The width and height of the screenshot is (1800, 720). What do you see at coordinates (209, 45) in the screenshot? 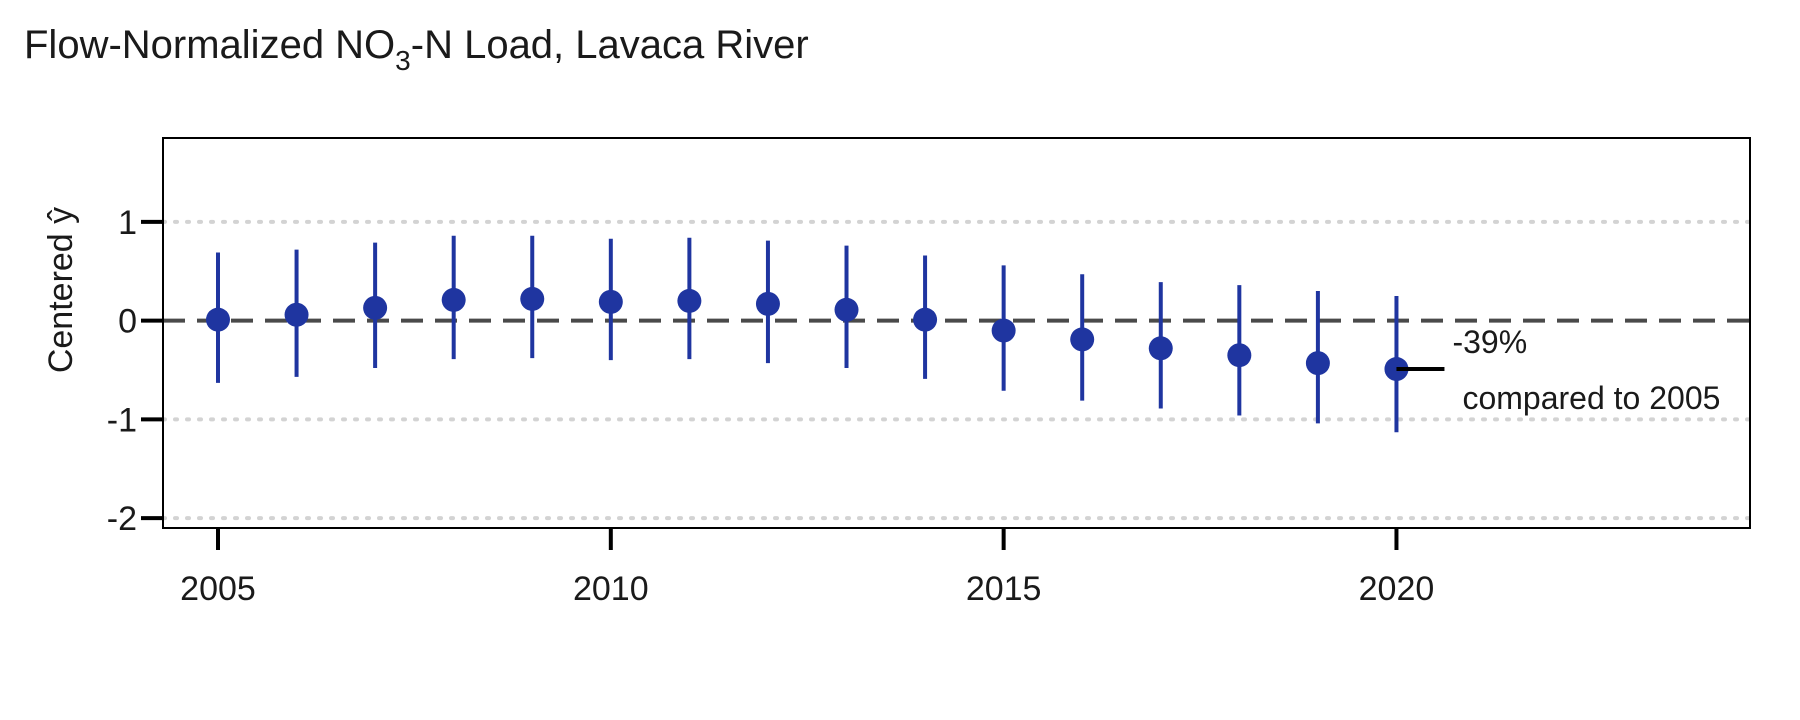
I see `chart-title-main: Flow-Normalized NO` at bounding box center [209, 45].